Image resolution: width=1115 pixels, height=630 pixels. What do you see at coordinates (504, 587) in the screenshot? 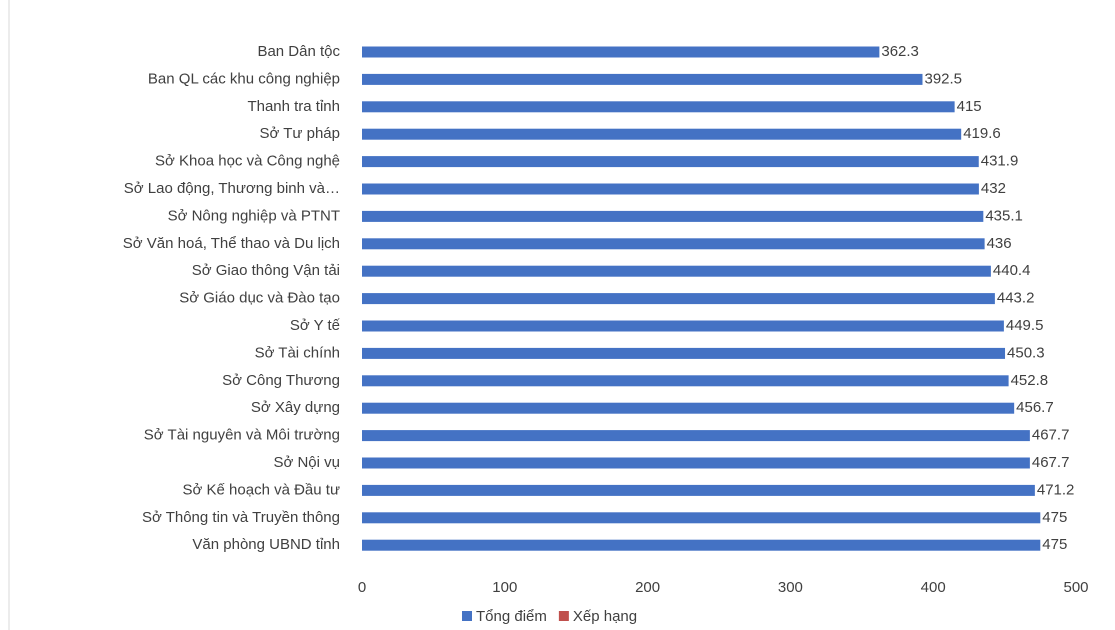
I see `x-tick-label: 100` at bounding box center [504, 587].